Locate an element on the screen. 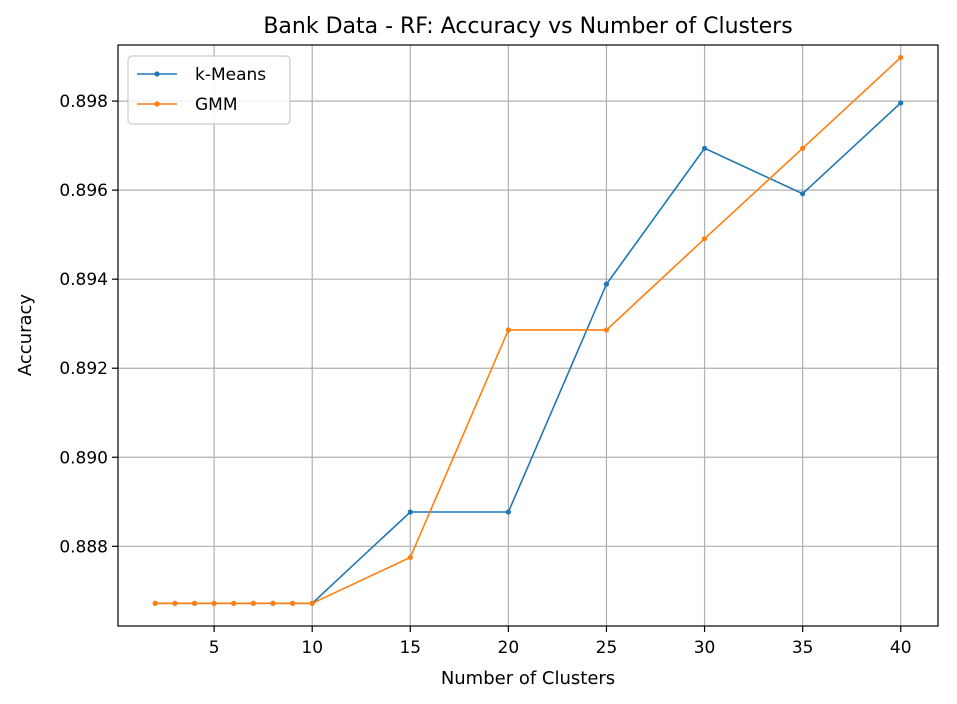 This screenshot has width=957, height=704. x-tick-label: 40 is located at coordinates (901, 648).